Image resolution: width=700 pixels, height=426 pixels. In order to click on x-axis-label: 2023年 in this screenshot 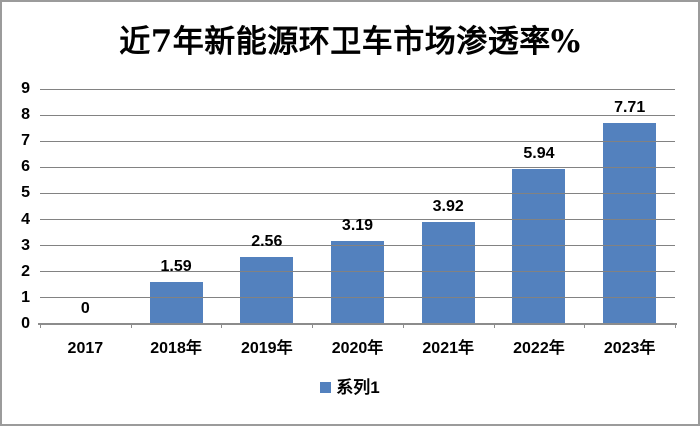, I will do `click(629, 348)`.